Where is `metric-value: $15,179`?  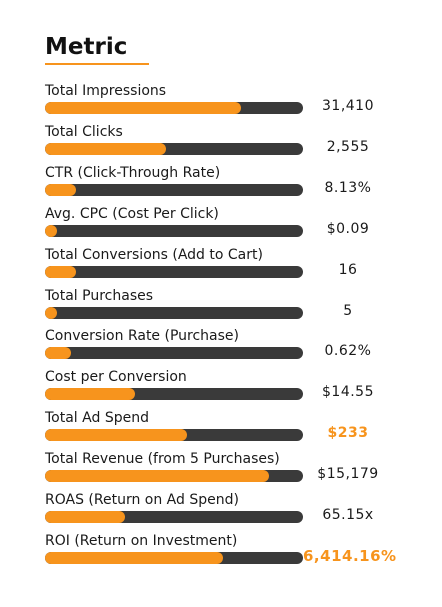 metric-value: $15,179 is located at coordinates (348, 474).